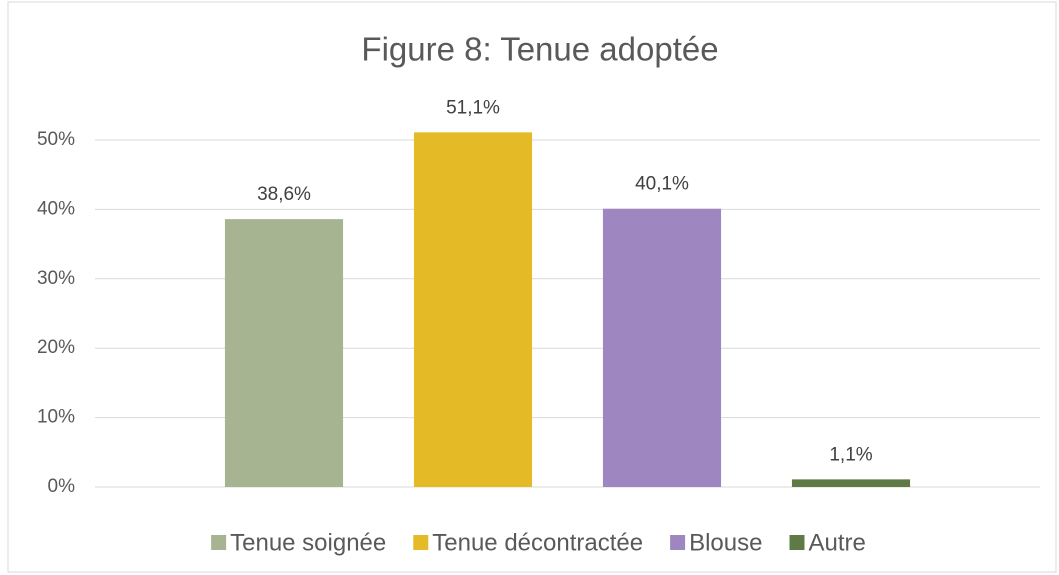 This screenshot has width=1059, height=575. What do you see at coordinates (725, 542) in the screenshot?
I see `legend-label: Blouse` at bounding box center [725, 542].